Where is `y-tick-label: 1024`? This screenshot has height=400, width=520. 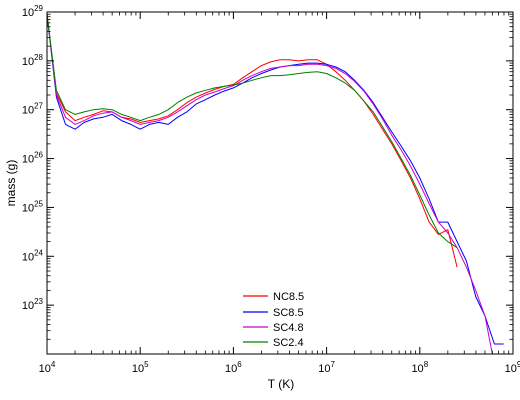 y-tick-label: 1024 is located at coordinates (33, 255).